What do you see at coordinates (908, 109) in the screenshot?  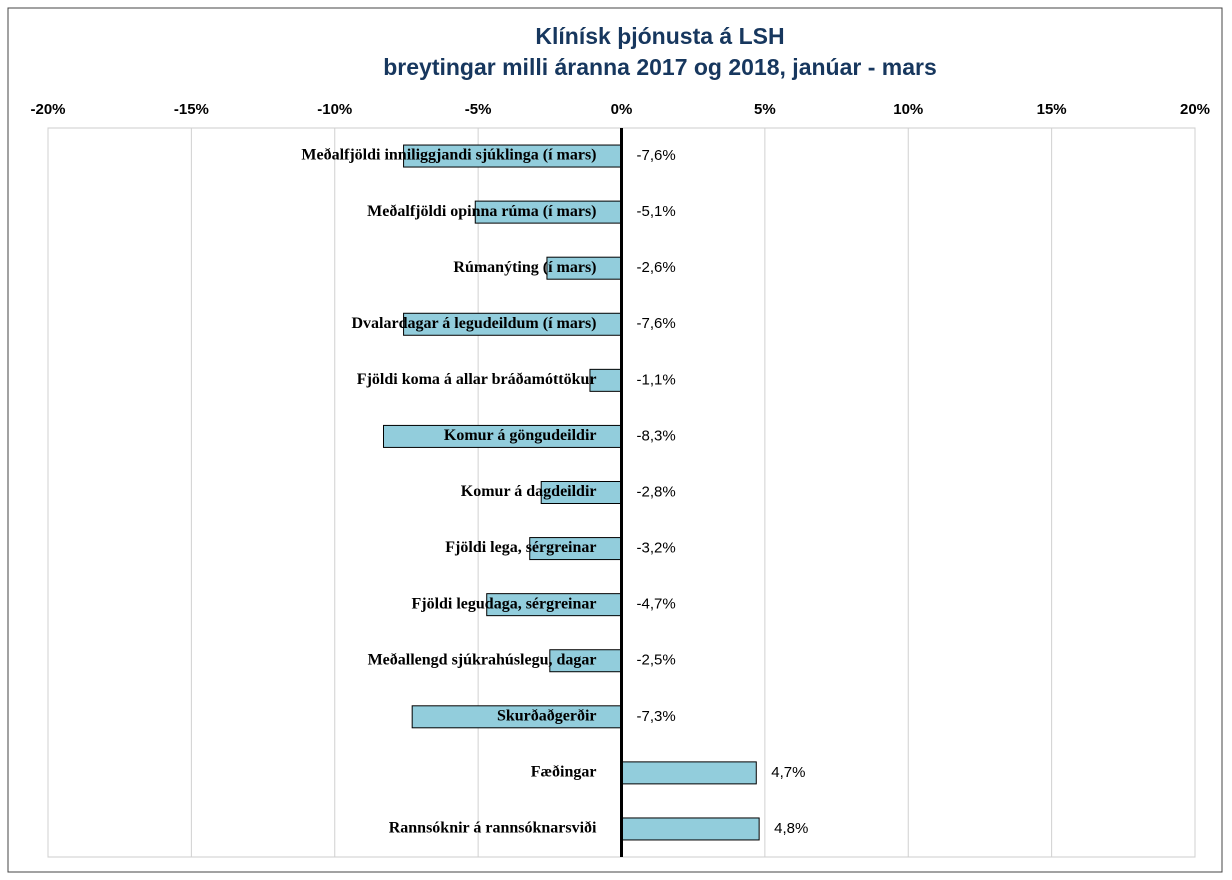 I see `x-tick-label: 10%` at bounding box center [908, 109].